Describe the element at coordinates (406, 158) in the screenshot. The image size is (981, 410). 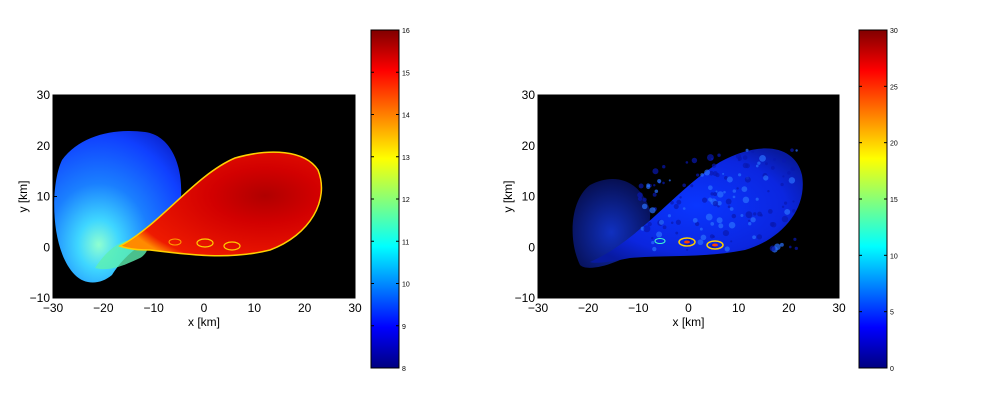
I see `colorbar-tick-label: 13` at that location.